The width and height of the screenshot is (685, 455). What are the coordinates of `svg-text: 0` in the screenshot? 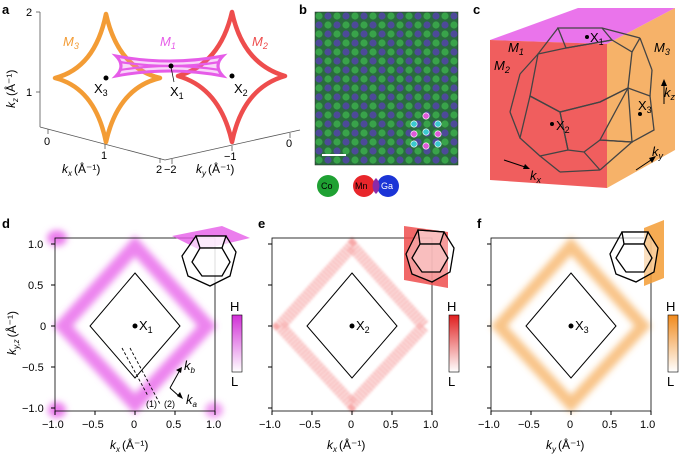 It's located at (570, 425).